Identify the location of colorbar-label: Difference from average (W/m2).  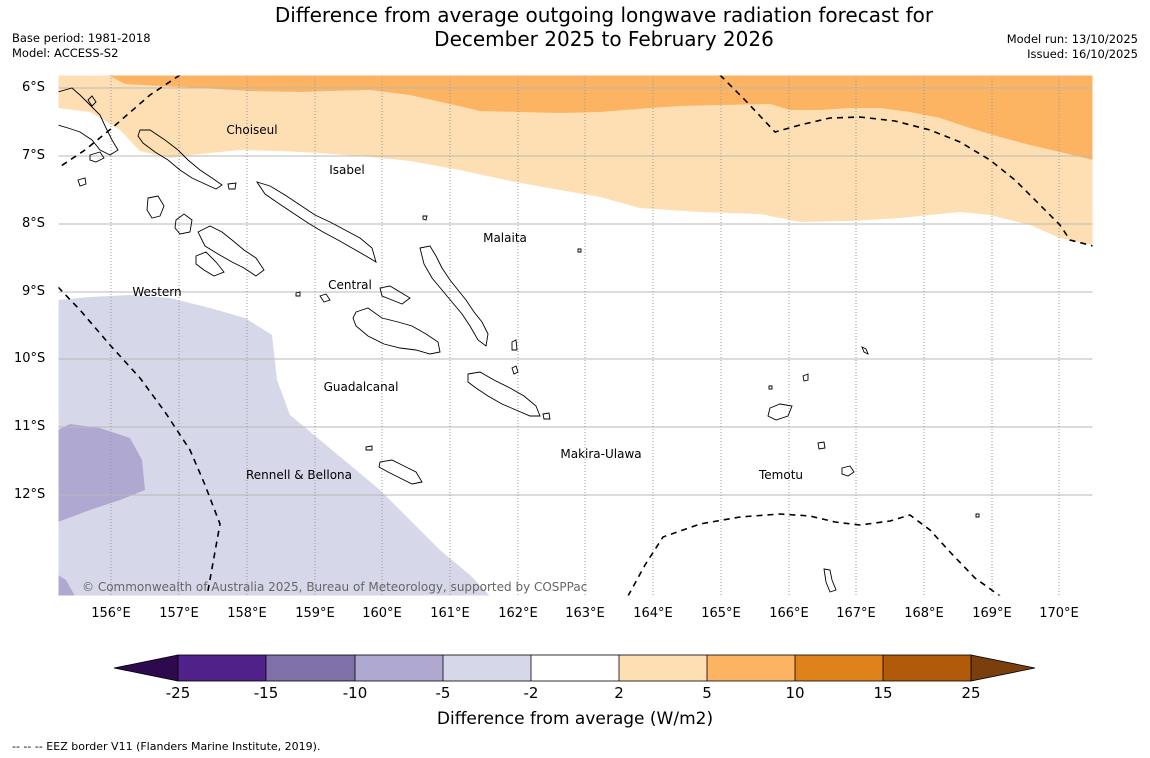
(575, 719).